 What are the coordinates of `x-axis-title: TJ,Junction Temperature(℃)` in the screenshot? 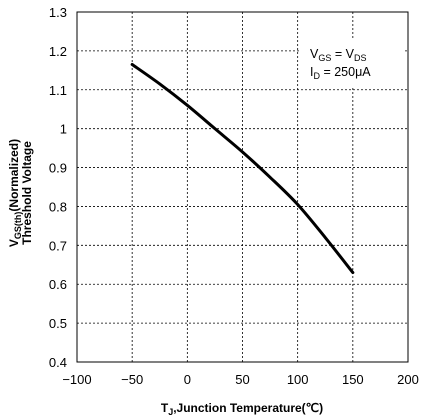 It's located at (242, 409).